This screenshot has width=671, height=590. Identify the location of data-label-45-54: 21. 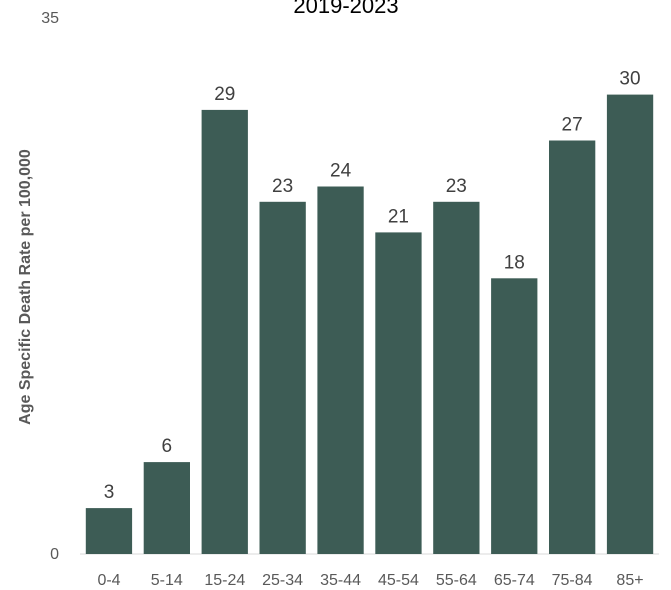
(398, 216).